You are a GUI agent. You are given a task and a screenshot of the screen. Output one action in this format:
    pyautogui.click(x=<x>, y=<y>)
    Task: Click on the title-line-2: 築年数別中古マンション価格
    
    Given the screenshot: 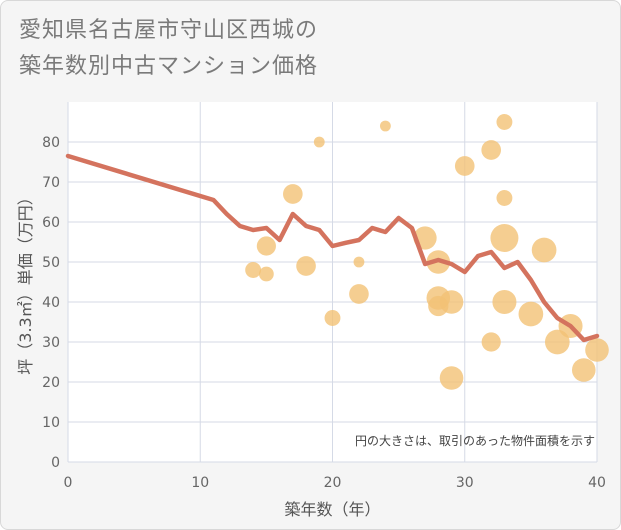 What is the action you would take?
    pyautogui.click(x=169, y=66)
    